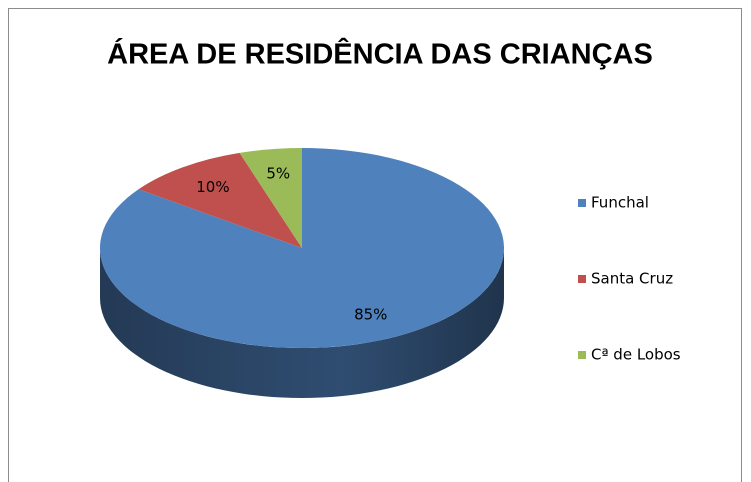  What do you see at coordinates (370, 314) in the screenshot?
I see `data-label: 85%` at bounding box center [370, 314].